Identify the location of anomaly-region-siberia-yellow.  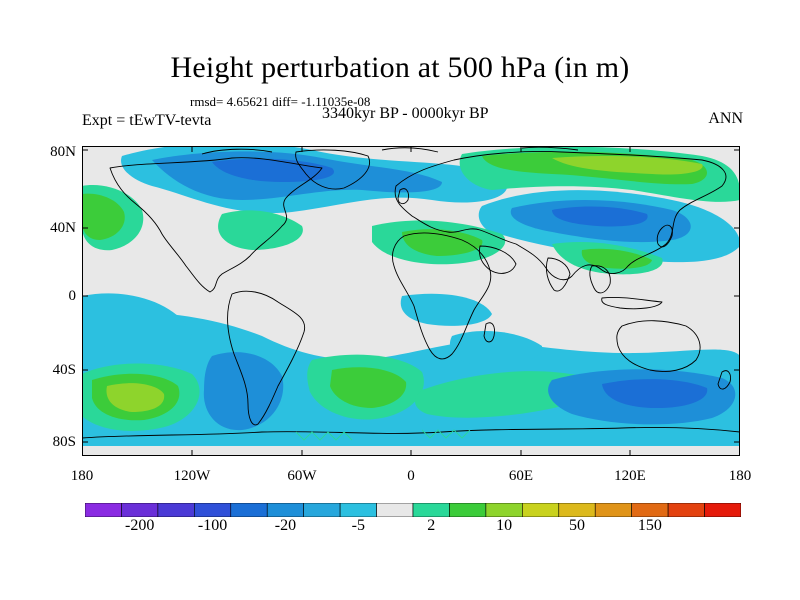
(627, 165).